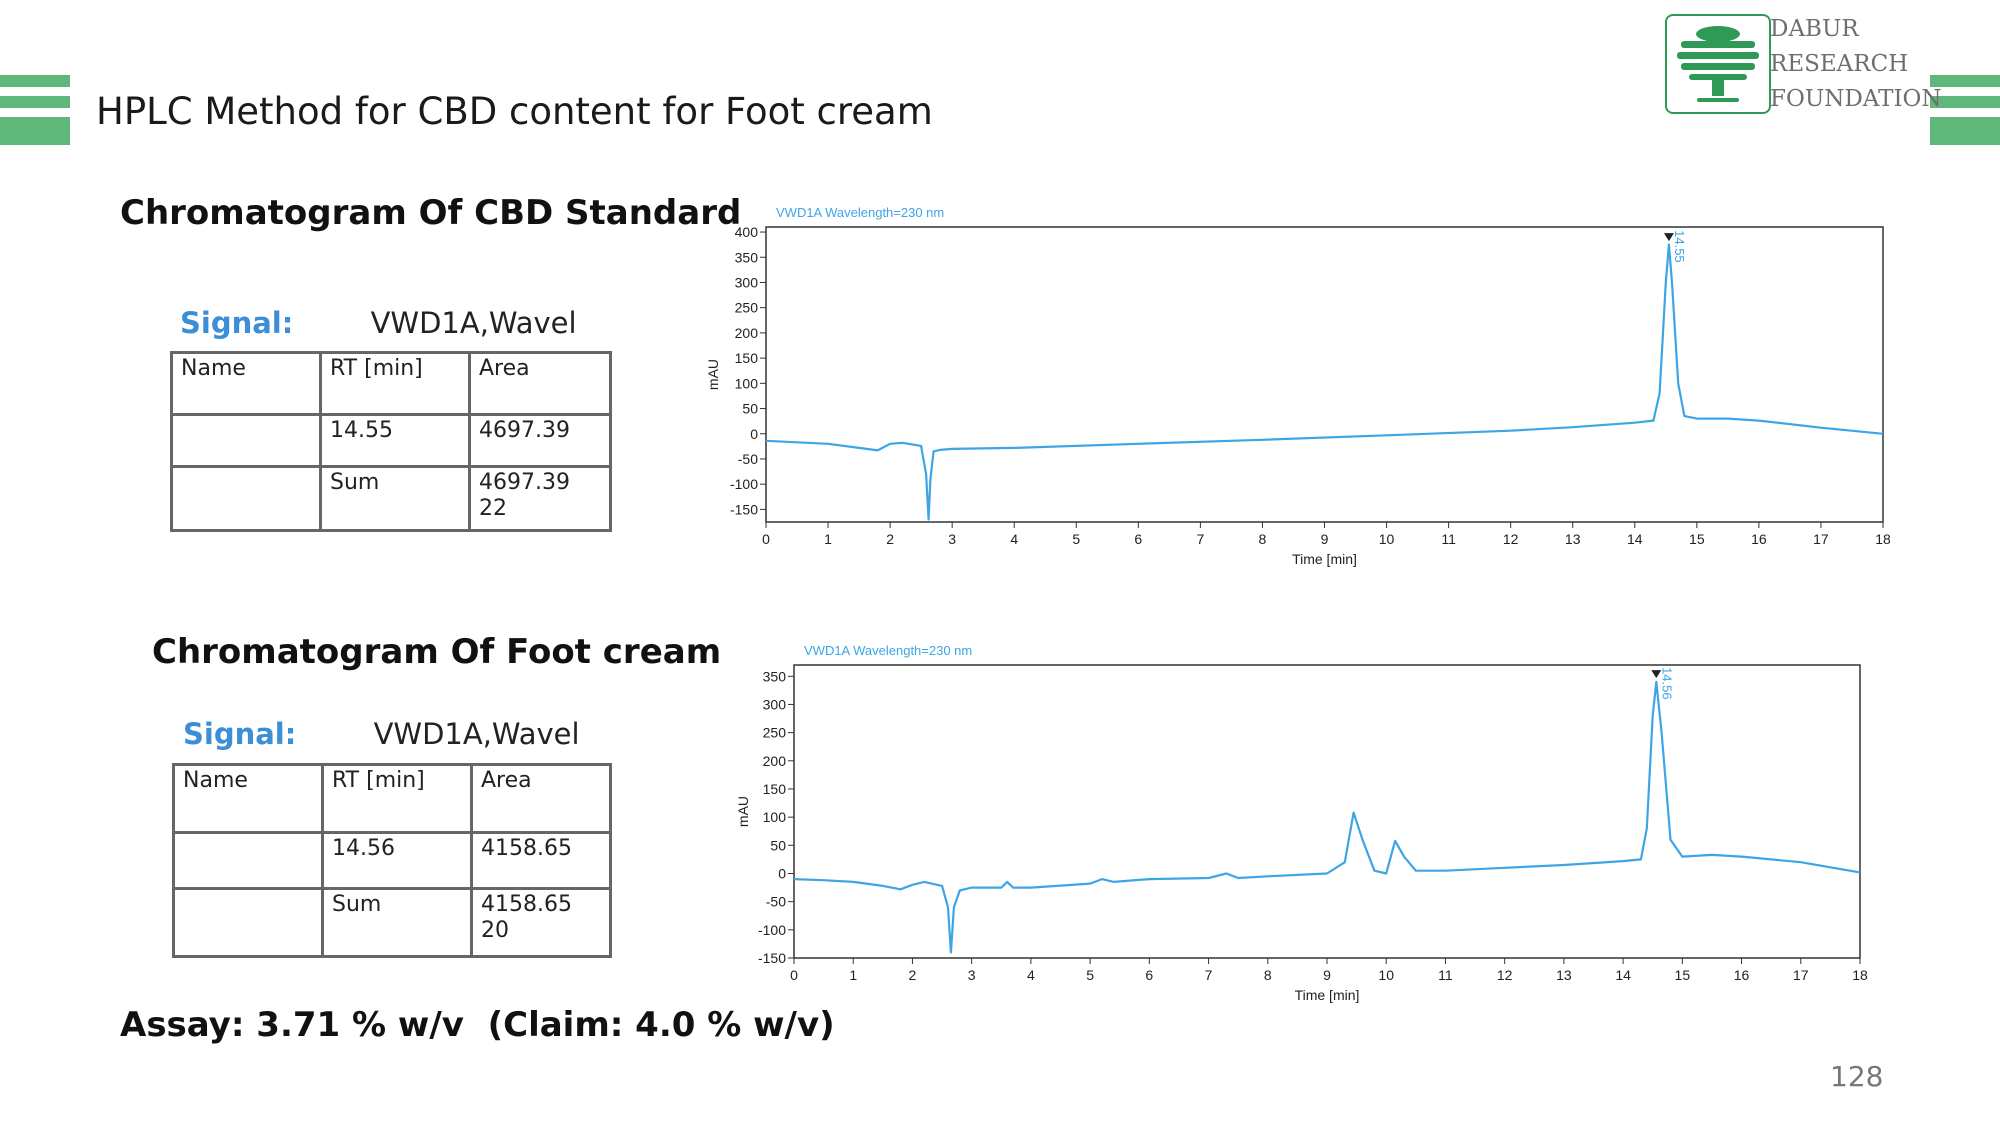 This screenshot has width=2000, height=1126. Describe the element at coordinates (1679, 246) in the screenshot. I see `peak-label: 14.55` at that location.